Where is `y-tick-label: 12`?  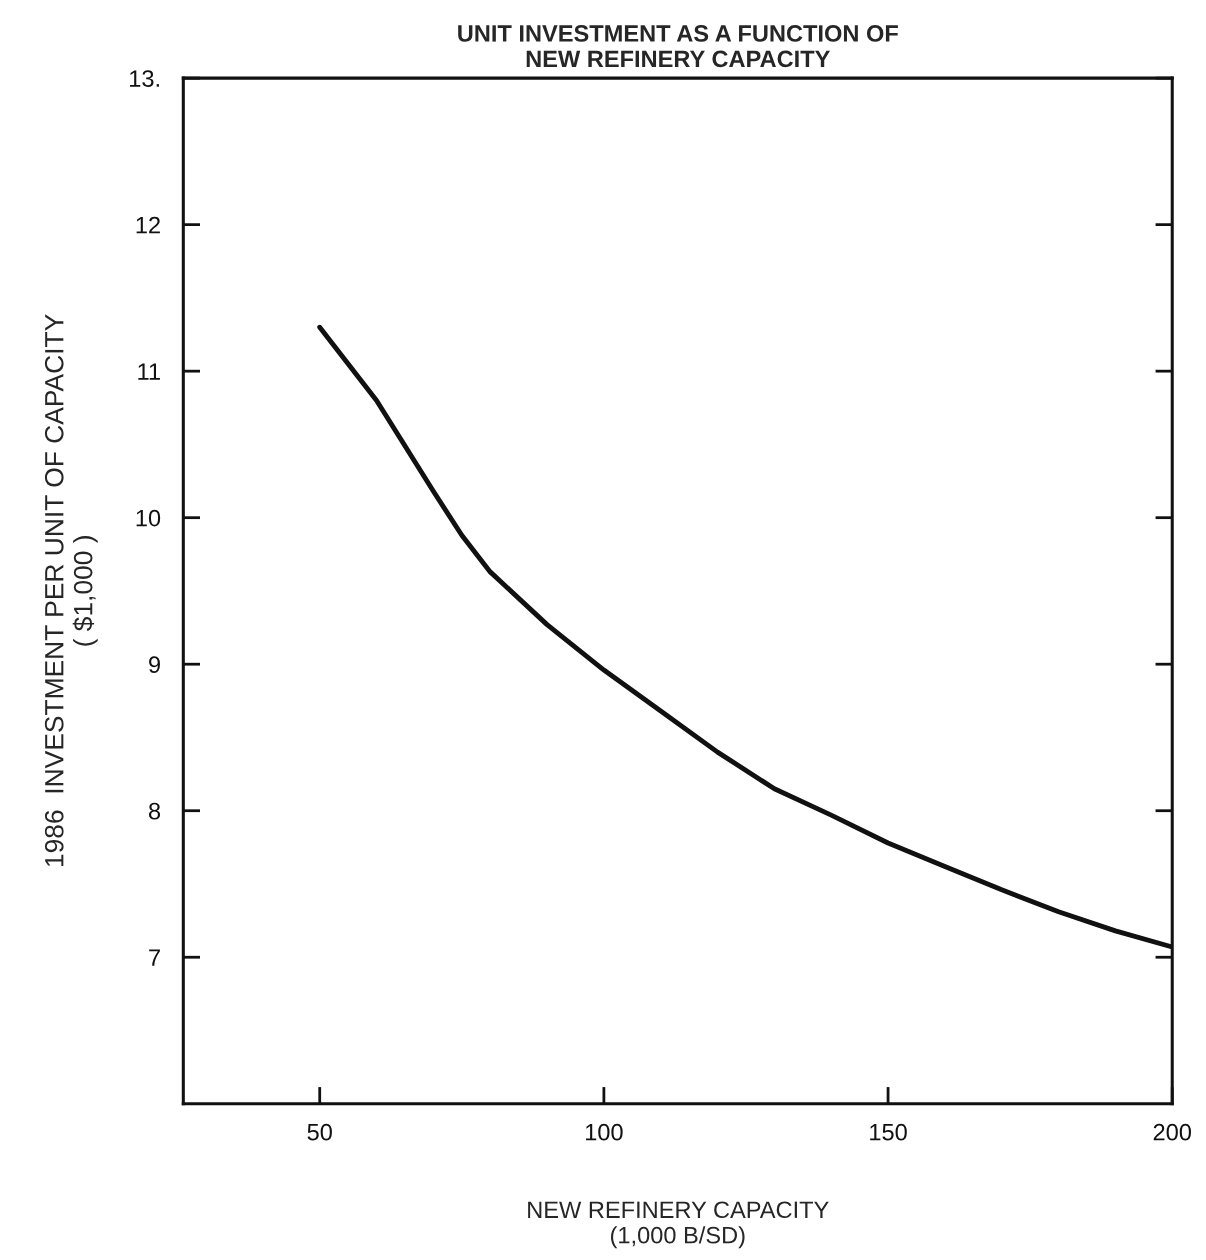 y-tick-label: 12 is located at coordinates (148, 225).